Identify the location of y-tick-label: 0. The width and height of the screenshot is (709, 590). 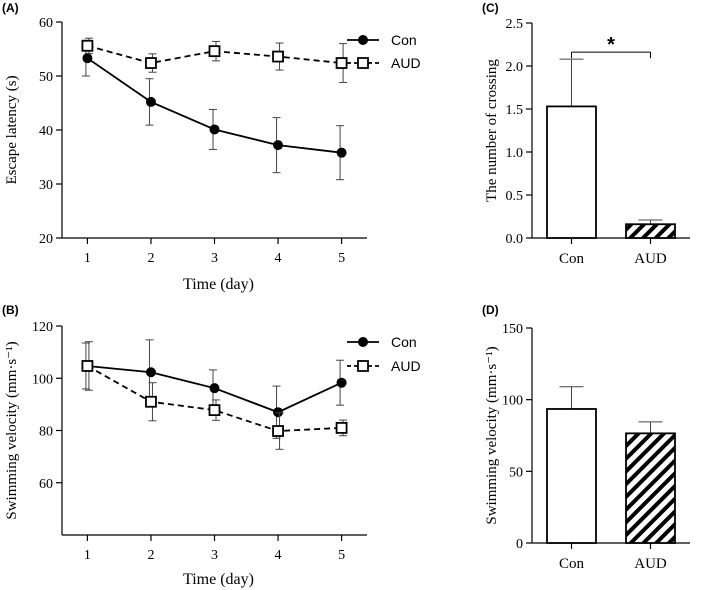
(519, 544).